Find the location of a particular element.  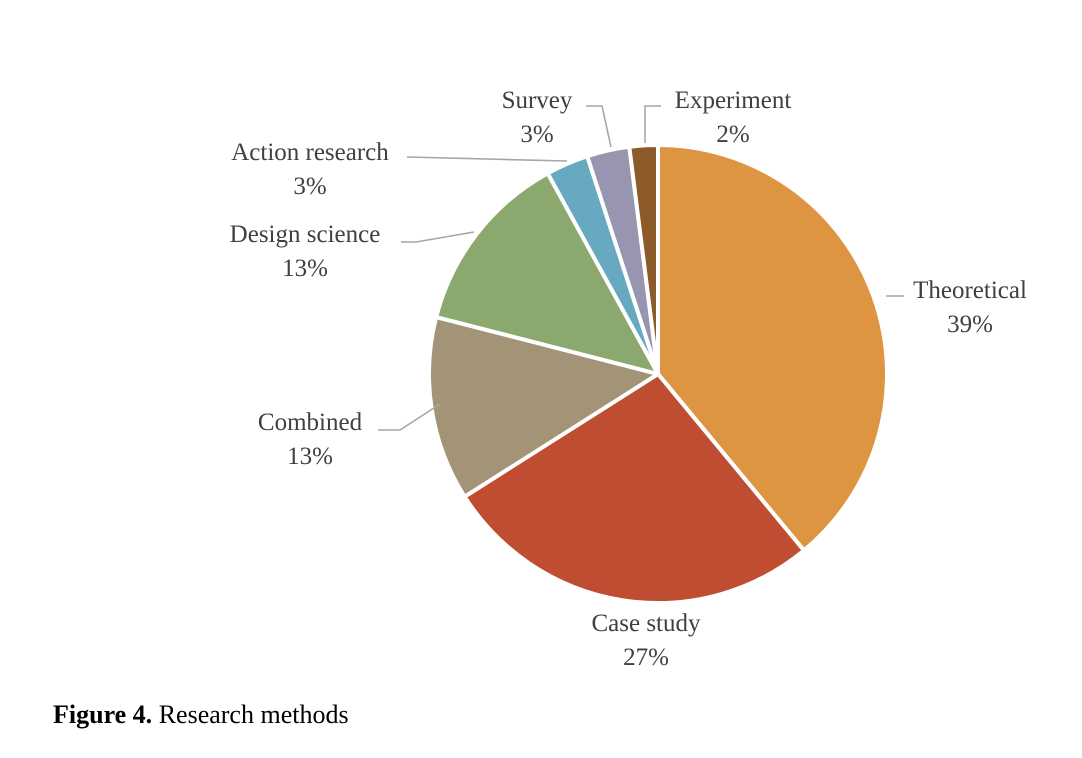

pie-slice-theoretical is located at coordinates (772, 348).